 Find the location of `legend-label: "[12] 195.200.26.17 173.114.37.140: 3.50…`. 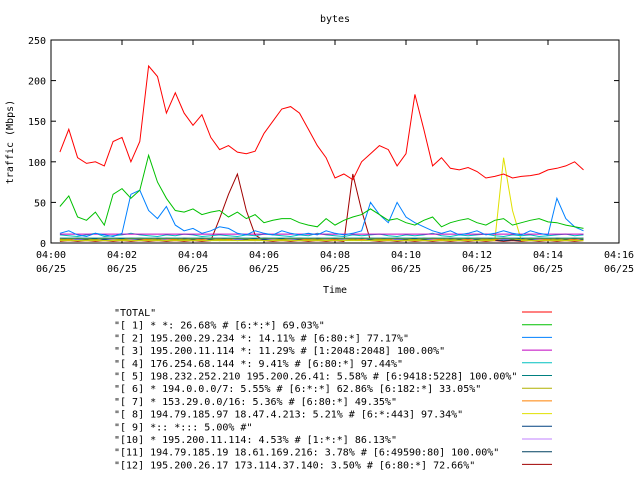

legend-label: "[12] 195.200.26.17 173.114.37.140: 3.50… is located at coordinates (294, 465).